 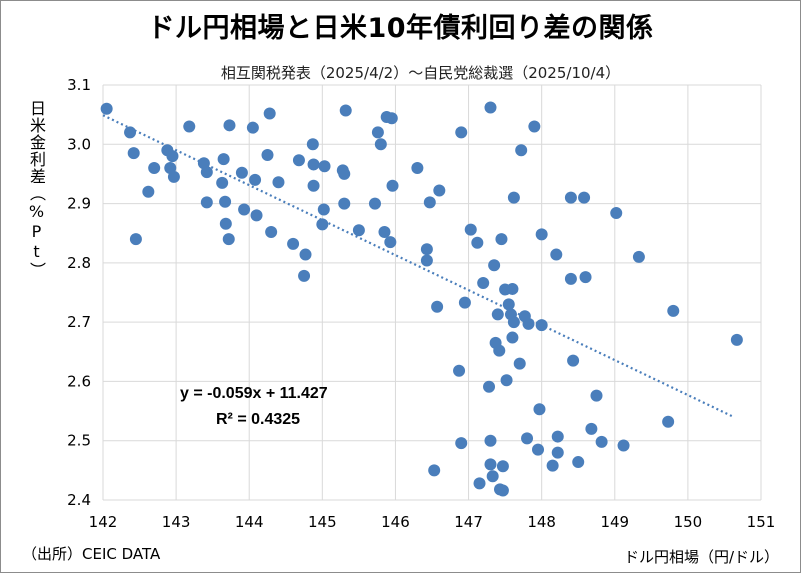 What do you see at coordinates (176, 522) in the screenshot?
I see `x-tick-label: 143` at bounding box center [176, 522].